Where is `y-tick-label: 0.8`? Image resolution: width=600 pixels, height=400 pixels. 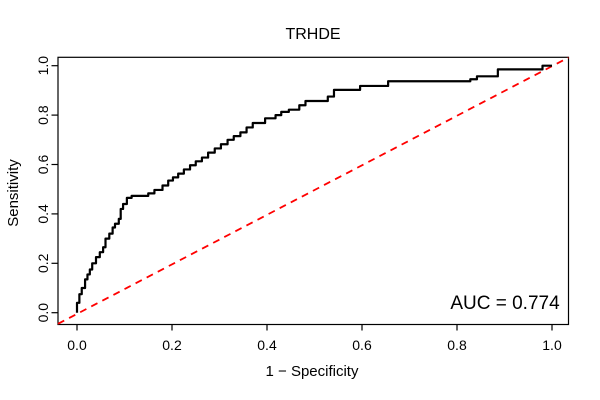 y-tick-label: 0.8 is located at coordinates (43, 115).